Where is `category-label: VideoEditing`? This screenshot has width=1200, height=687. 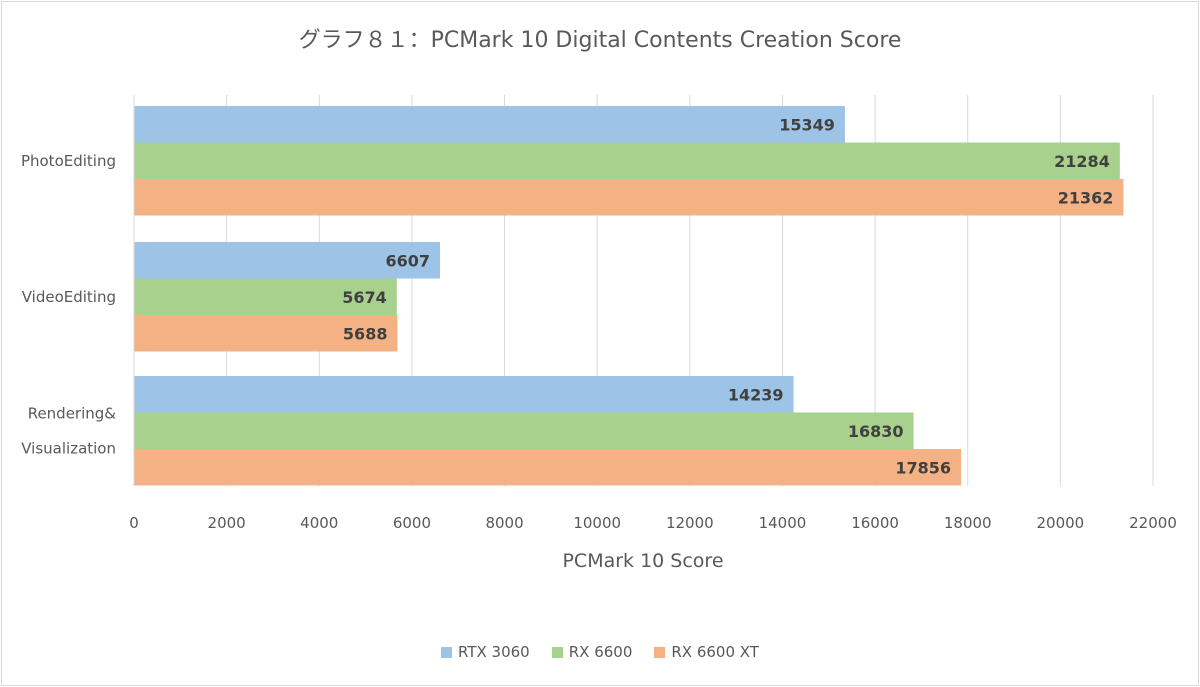 category-label: VideoEditing is located at coordinates (69, 297).